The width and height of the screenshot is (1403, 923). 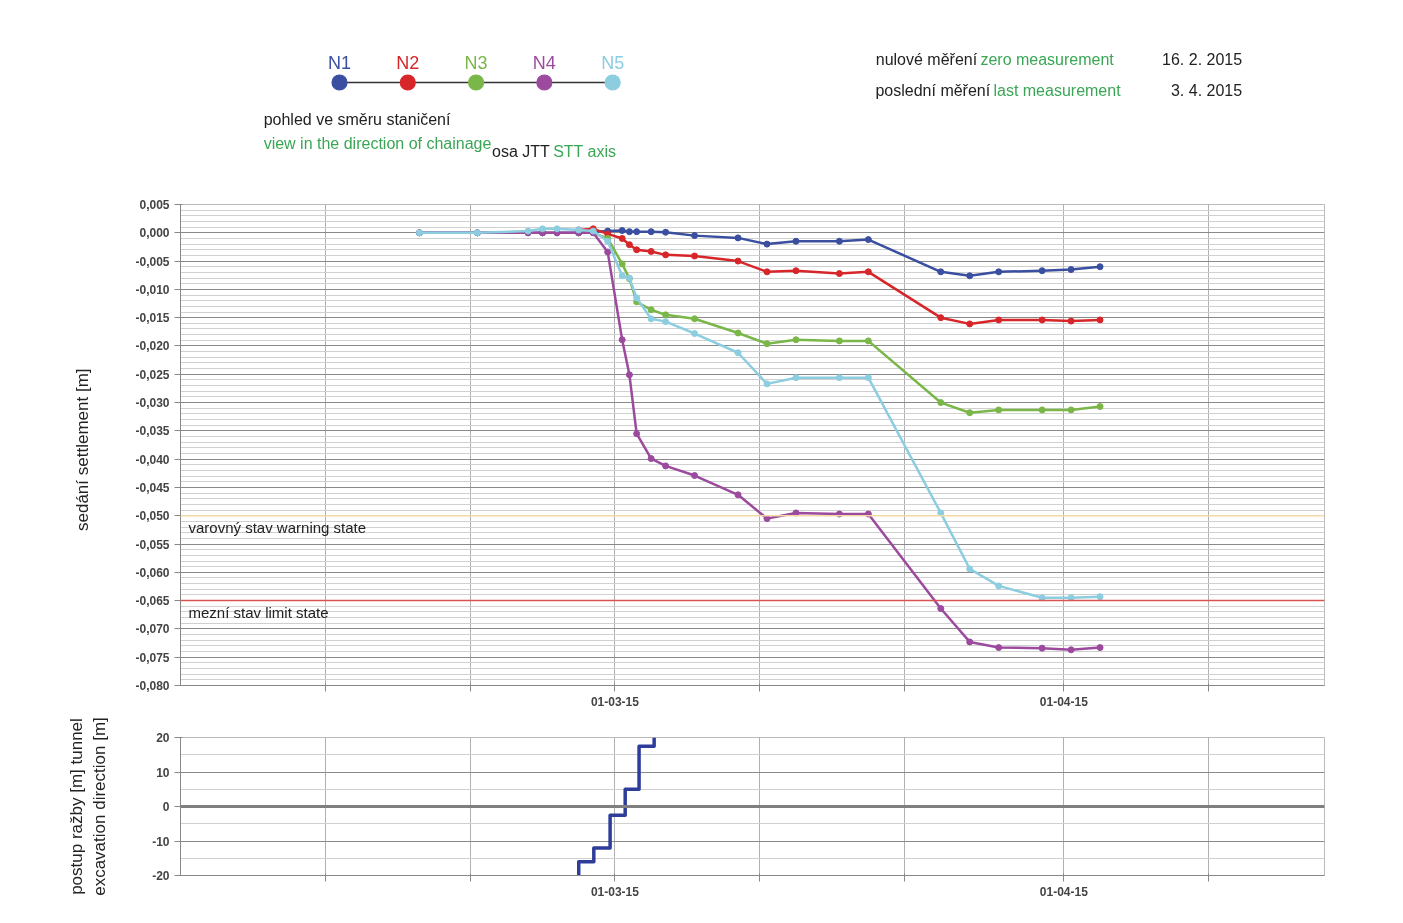 I want to click on y-tick-label: -0,075, so click(x=152, y=657).